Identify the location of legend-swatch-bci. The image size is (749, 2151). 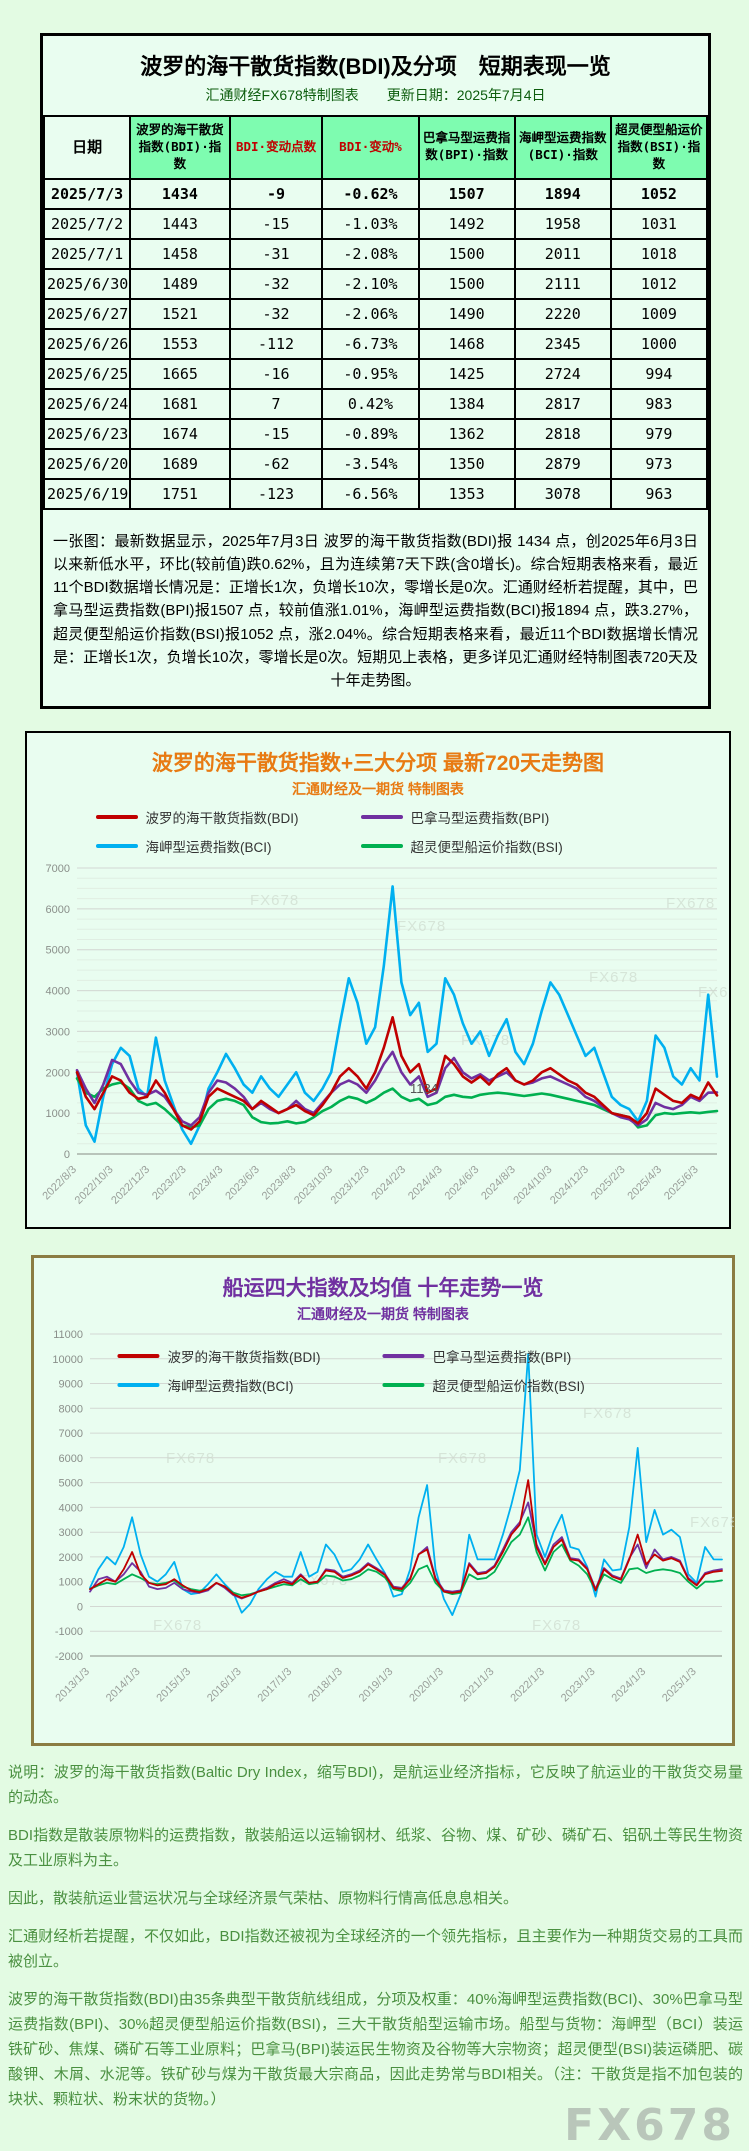
(116, 846).